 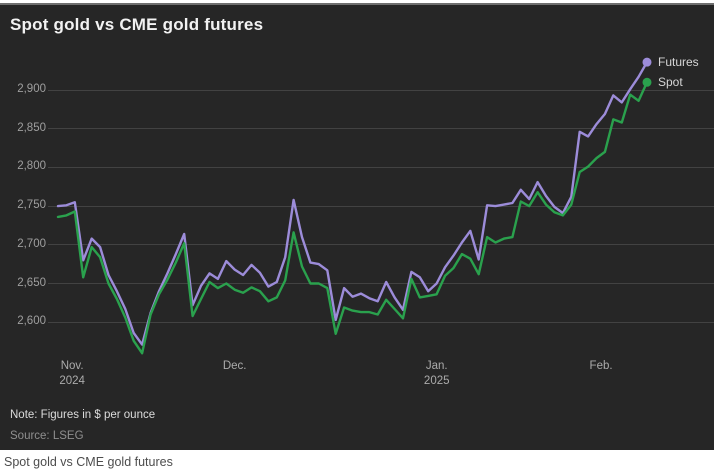 I want to click on series-end-dot-spot, so click(x=647, y=82).